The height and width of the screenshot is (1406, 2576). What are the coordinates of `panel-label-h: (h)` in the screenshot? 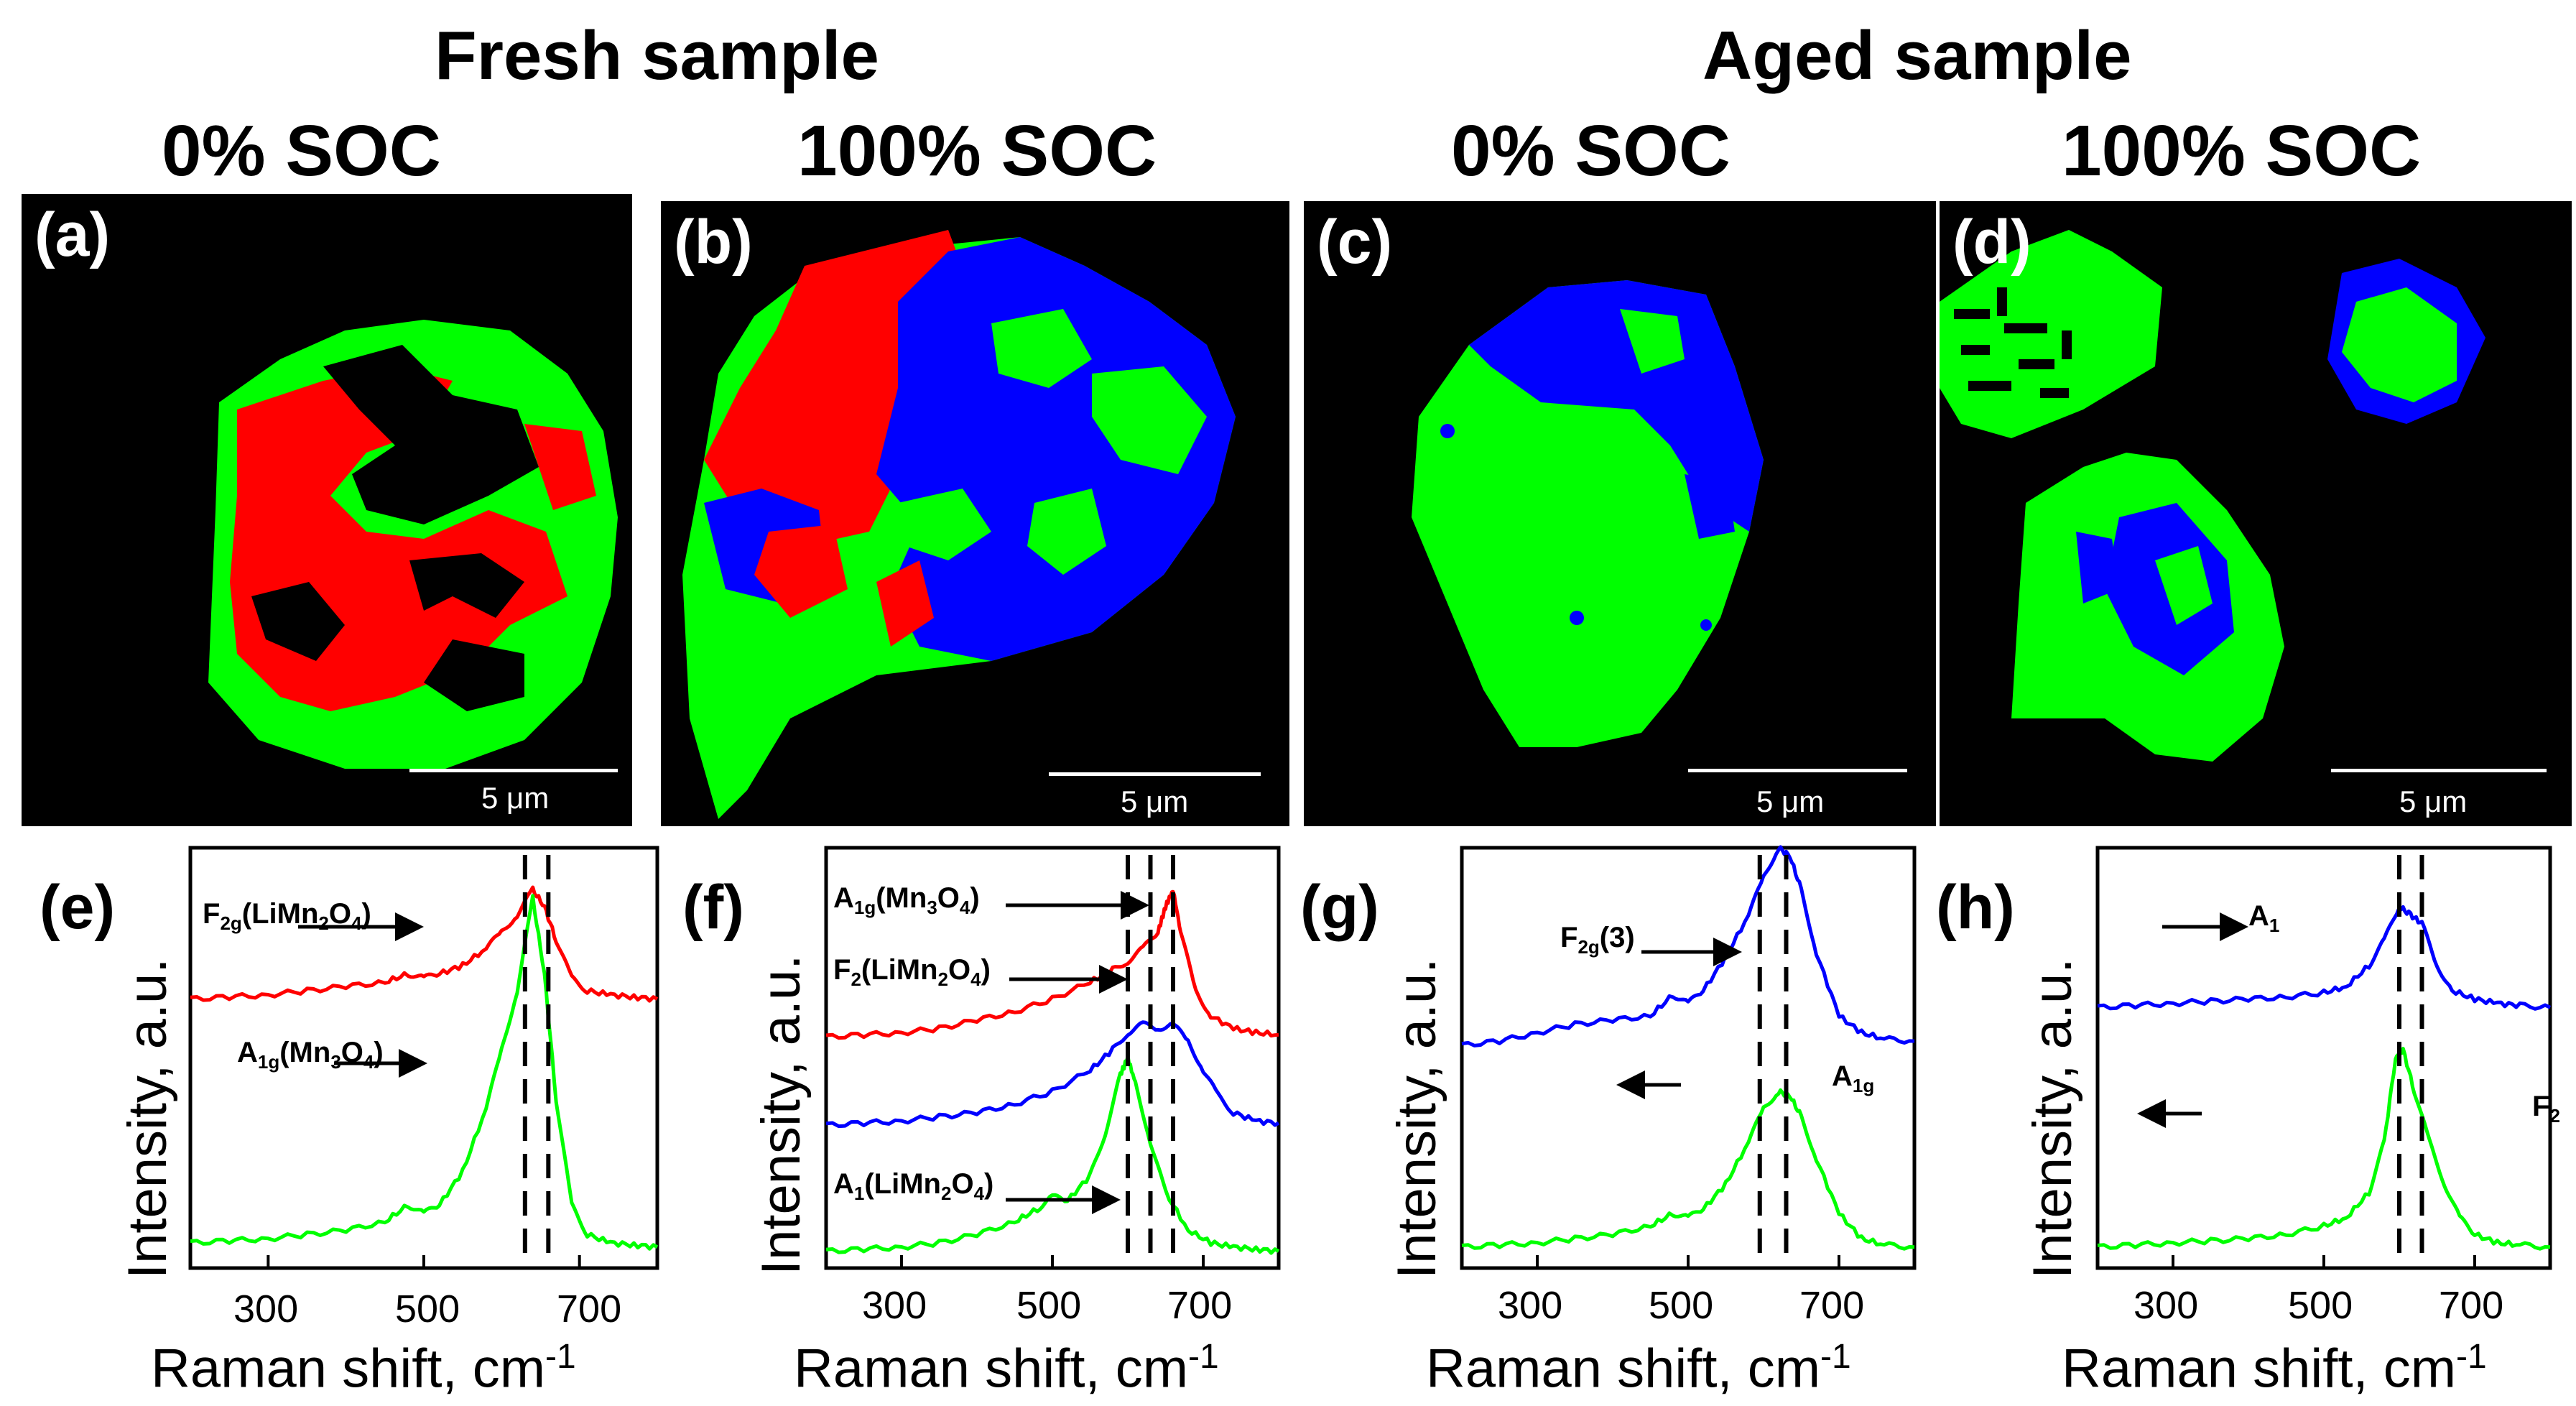 It's located at (1975, 907).